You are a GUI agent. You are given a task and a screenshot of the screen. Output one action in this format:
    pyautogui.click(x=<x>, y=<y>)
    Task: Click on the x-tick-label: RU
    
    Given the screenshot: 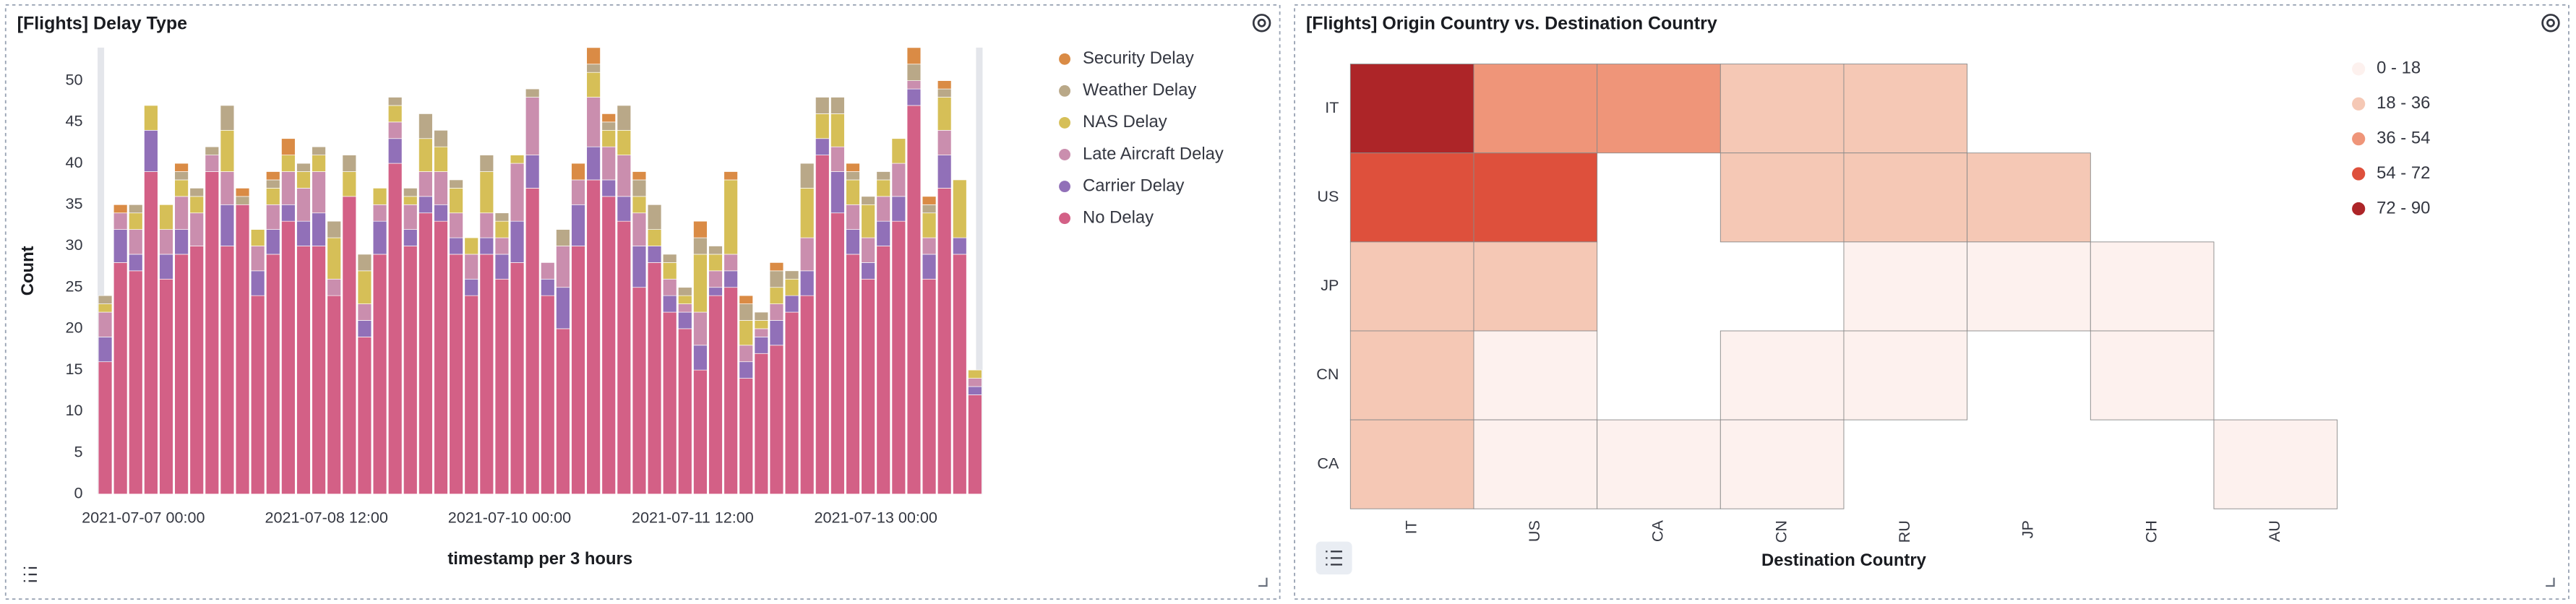 What is the action you would take?
    pyautogui.click(x=1904, y=531)
    